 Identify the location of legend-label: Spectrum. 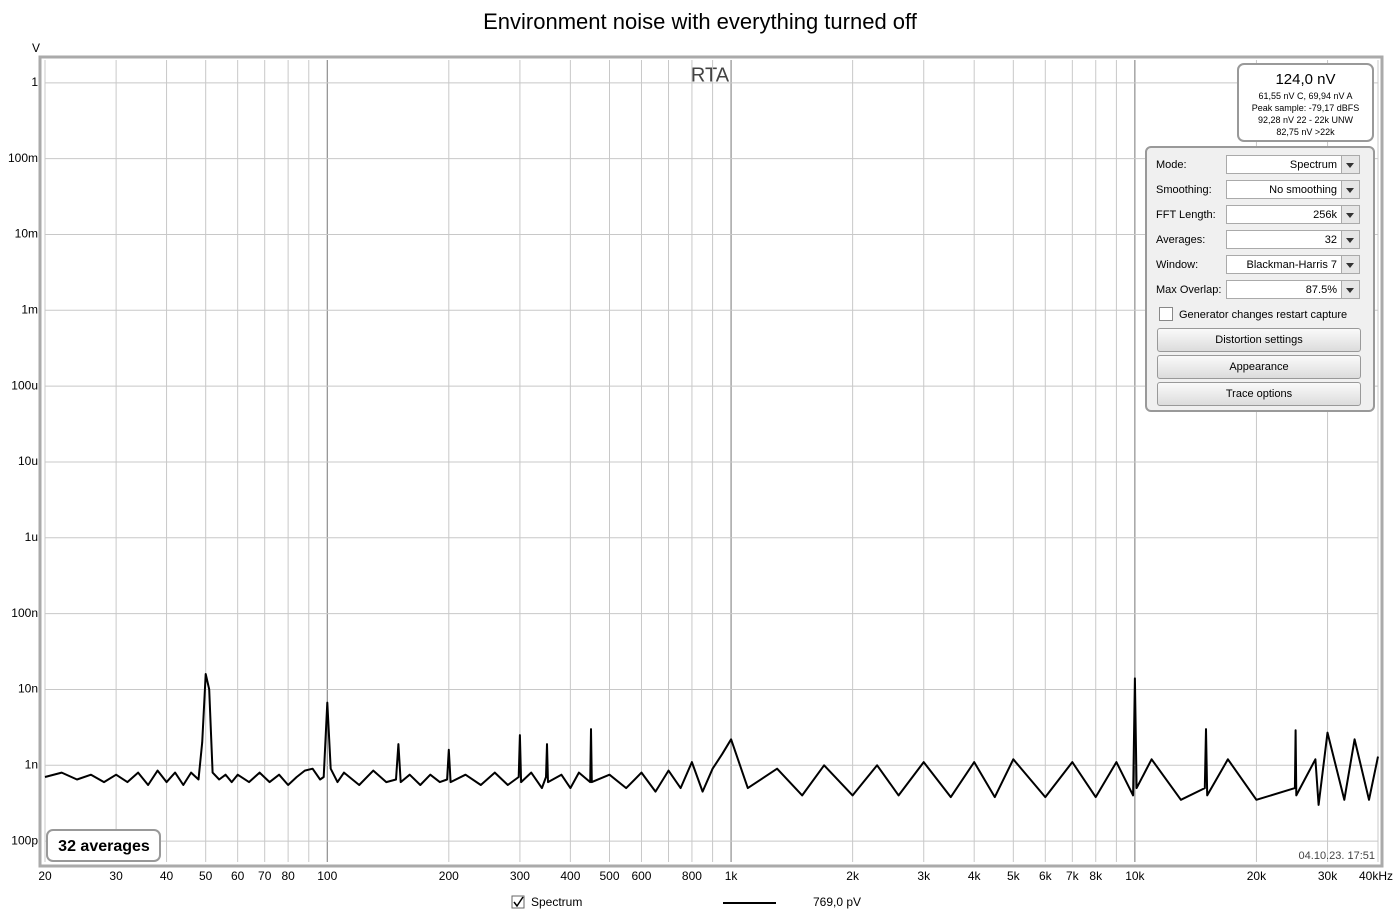
(556, 902).